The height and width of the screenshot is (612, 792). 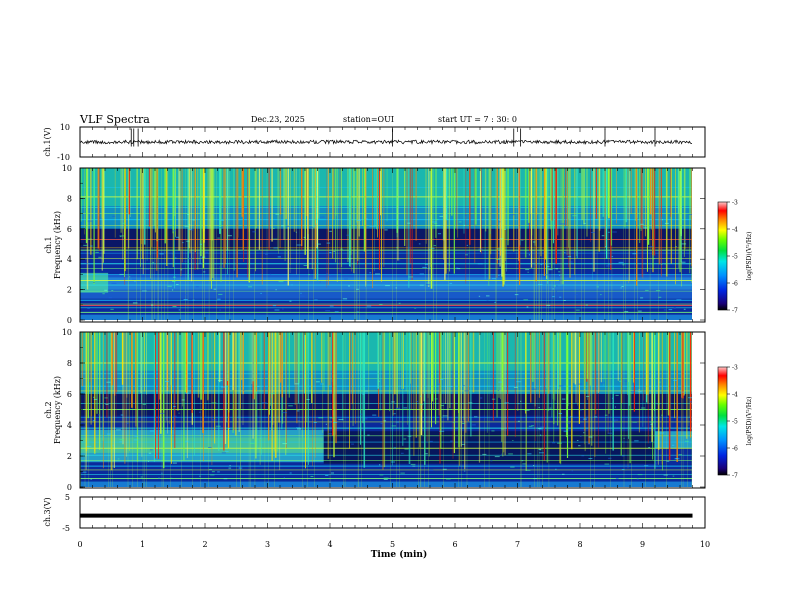 What do you see at coordinates (749, 256) in the screenshot?
I see `ch1-colorbar-label: log(PSD)(V²/Hz)` at bounding box center [749, 256].